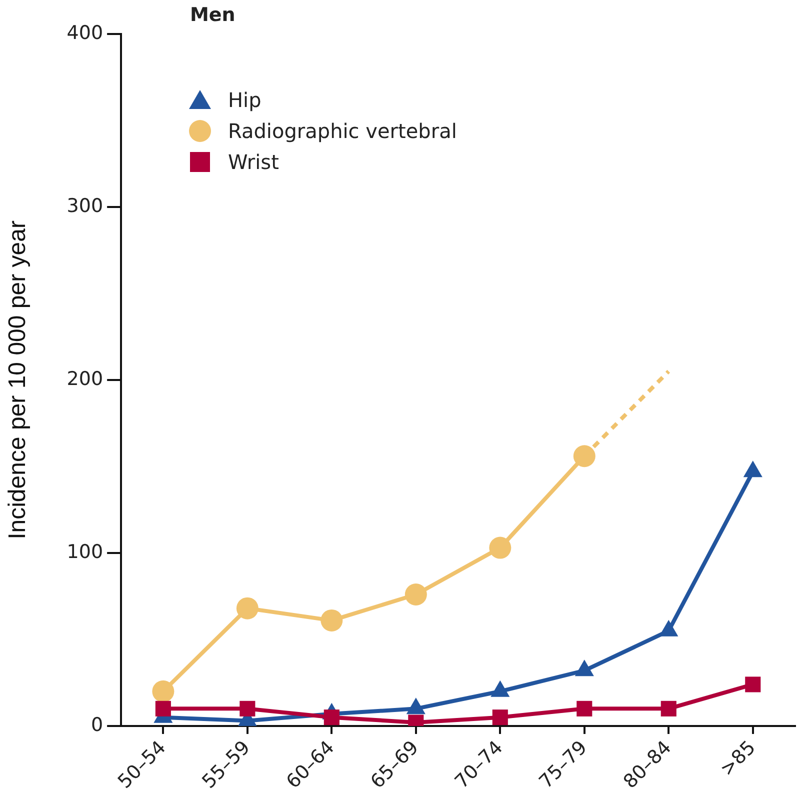 Image resolution: width=809 pixels, height=801 pixels. Describe the element at coordinates (253, 162) in the screenshot. I see `legend-label: Wrist` at that location.